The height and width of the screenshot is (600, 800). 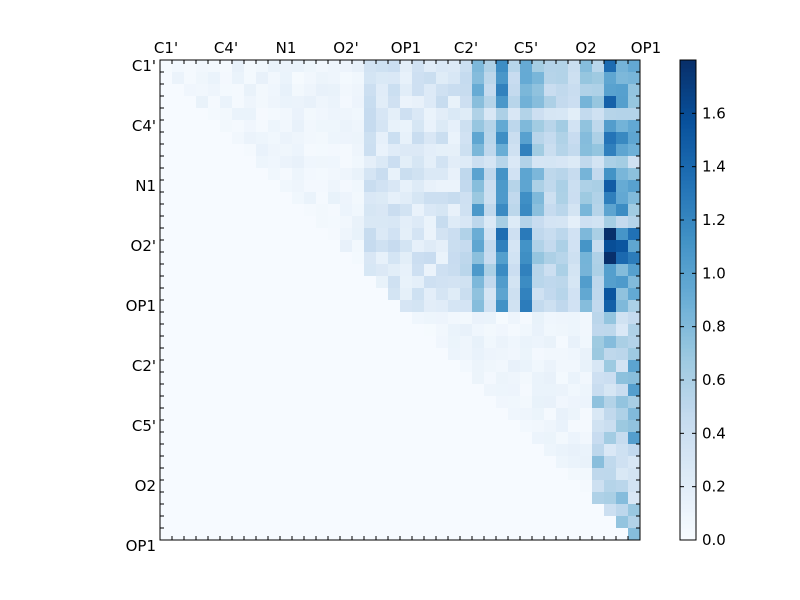 I want to click on y-tick-label: C4', so click(x=144, y=126).